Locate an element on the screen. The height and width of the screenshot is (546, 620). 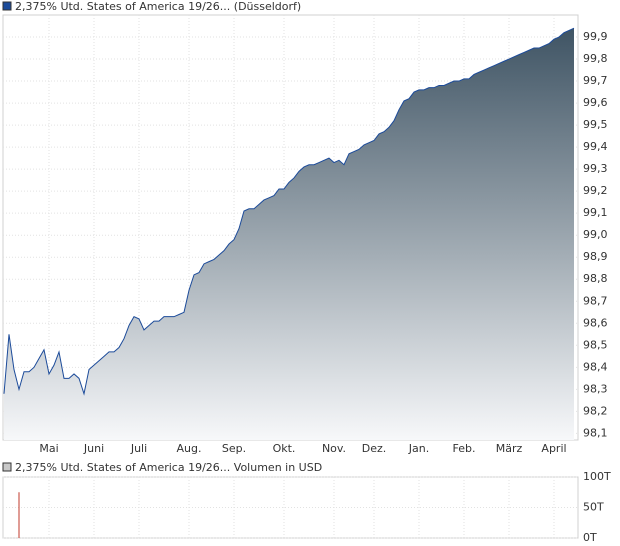
y-tick-label: 98,4 is located at coordinates (595, 366).